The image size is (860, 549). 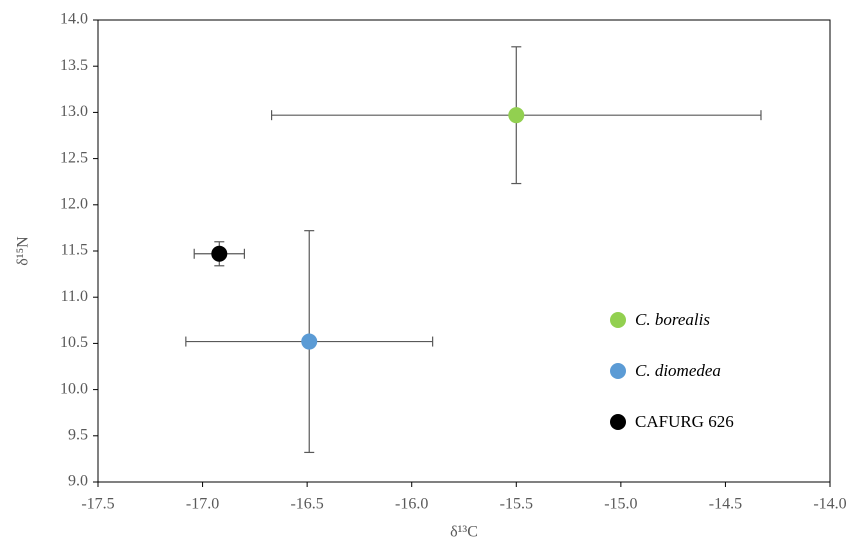 What do you see at coordinates (74, 157) in the screenshot?
I see `y-tick-label: 12.5` at bounding box center [74, 157].